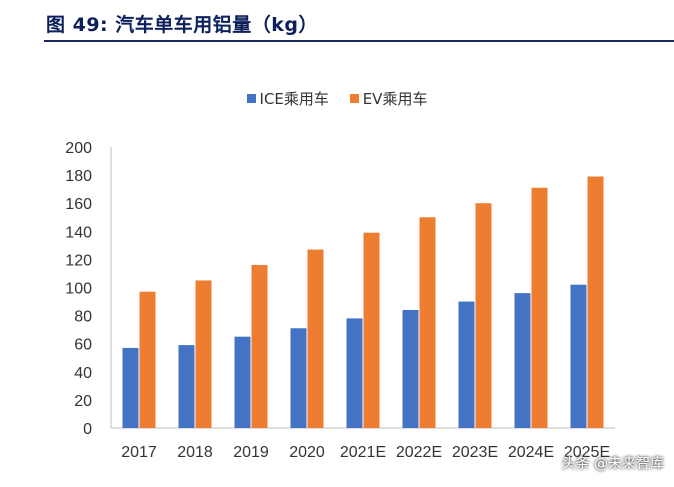  I want to click on legend-swatch-ice, so click(251, 98).